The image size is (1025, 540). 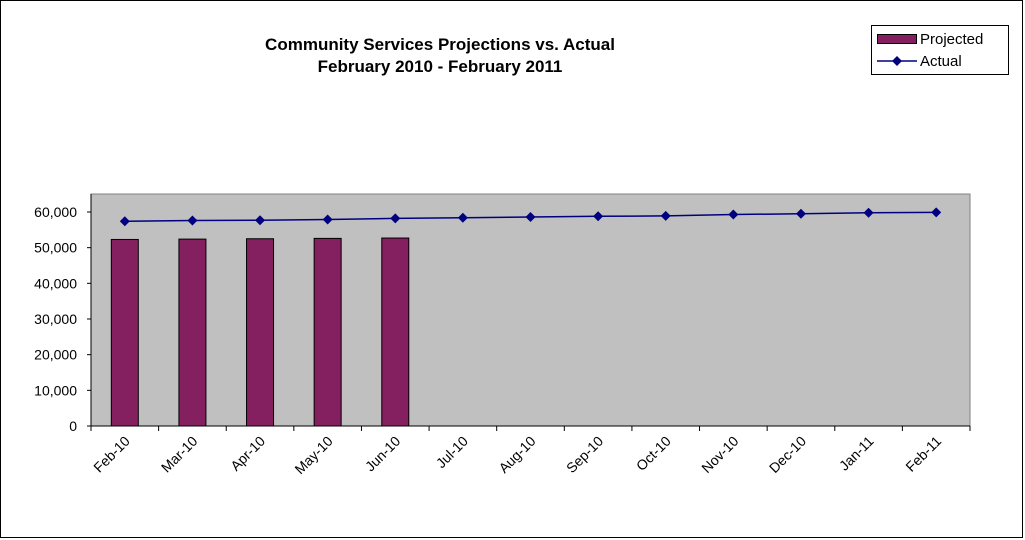 What do you see at coordinates (55, 319) in the screenshot?
I see `y-tick-label: 30,000` at bounding box center [55, 319].